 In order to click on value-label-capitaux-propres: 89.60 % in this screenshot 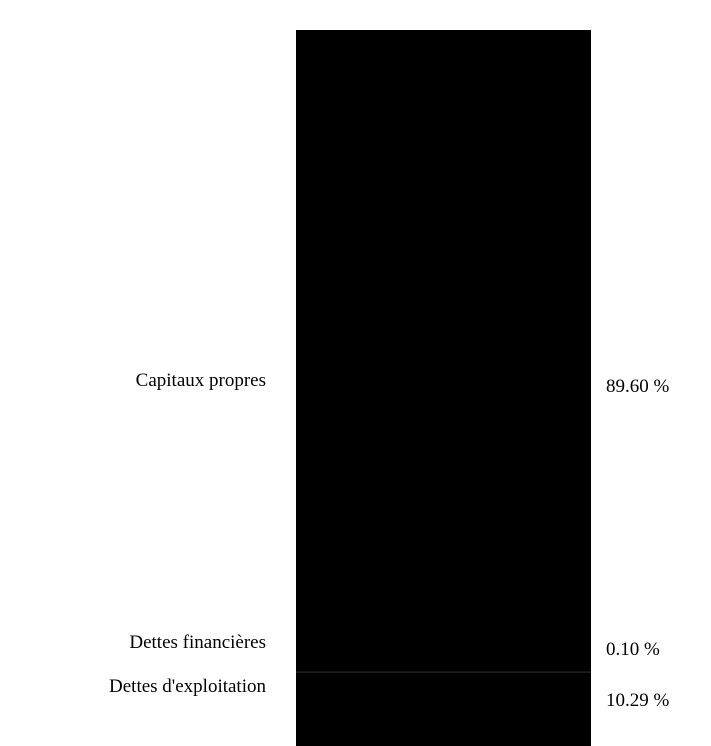, I will do `click(638, 386)`.